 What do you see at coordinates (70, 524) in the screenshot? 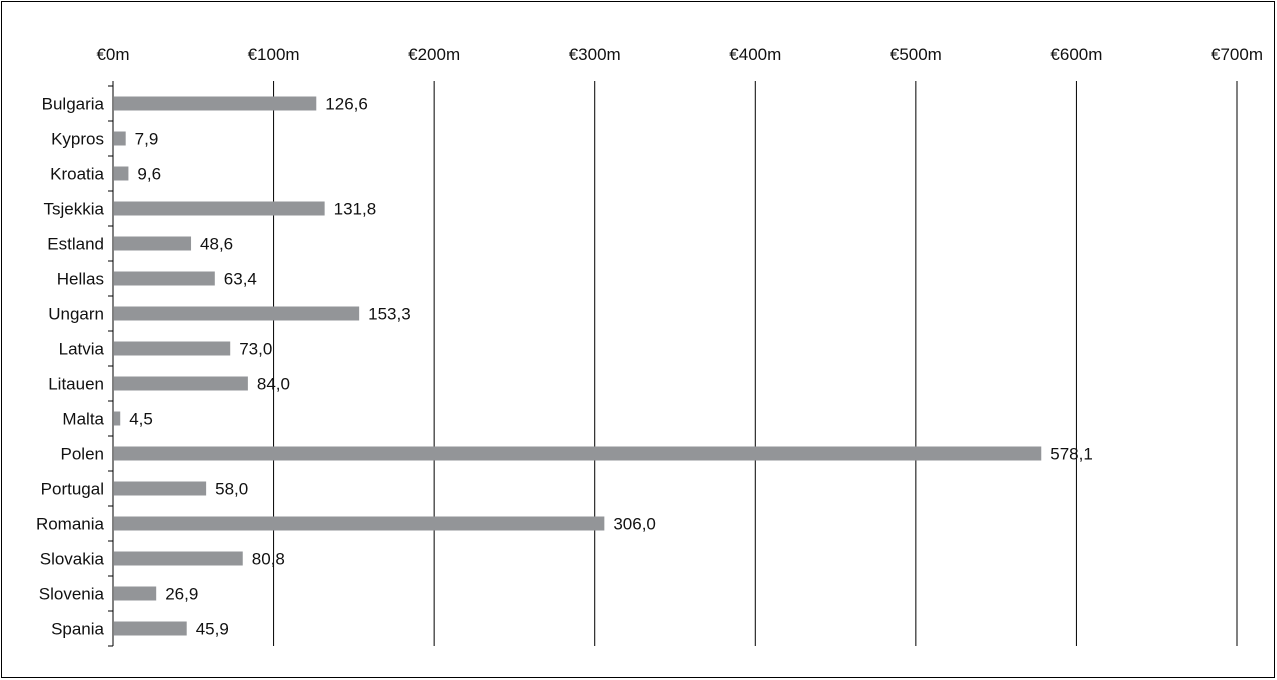
I see `category-label: Romania` at bounding box center [70, 524].